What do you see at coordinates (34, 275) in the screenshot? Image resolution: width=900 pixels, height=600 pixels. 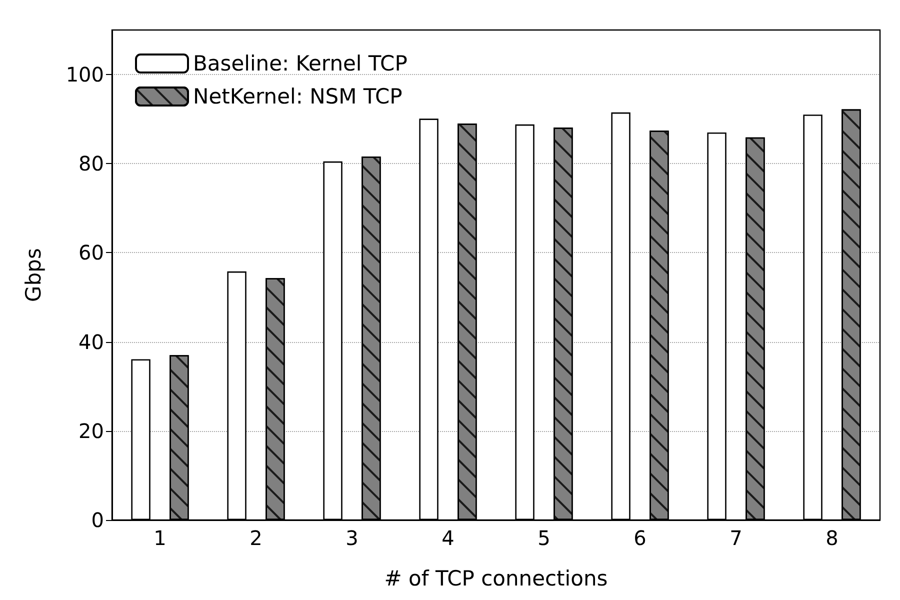 I see `y-axis-title: Gbps` at bounding box center [34, 275].